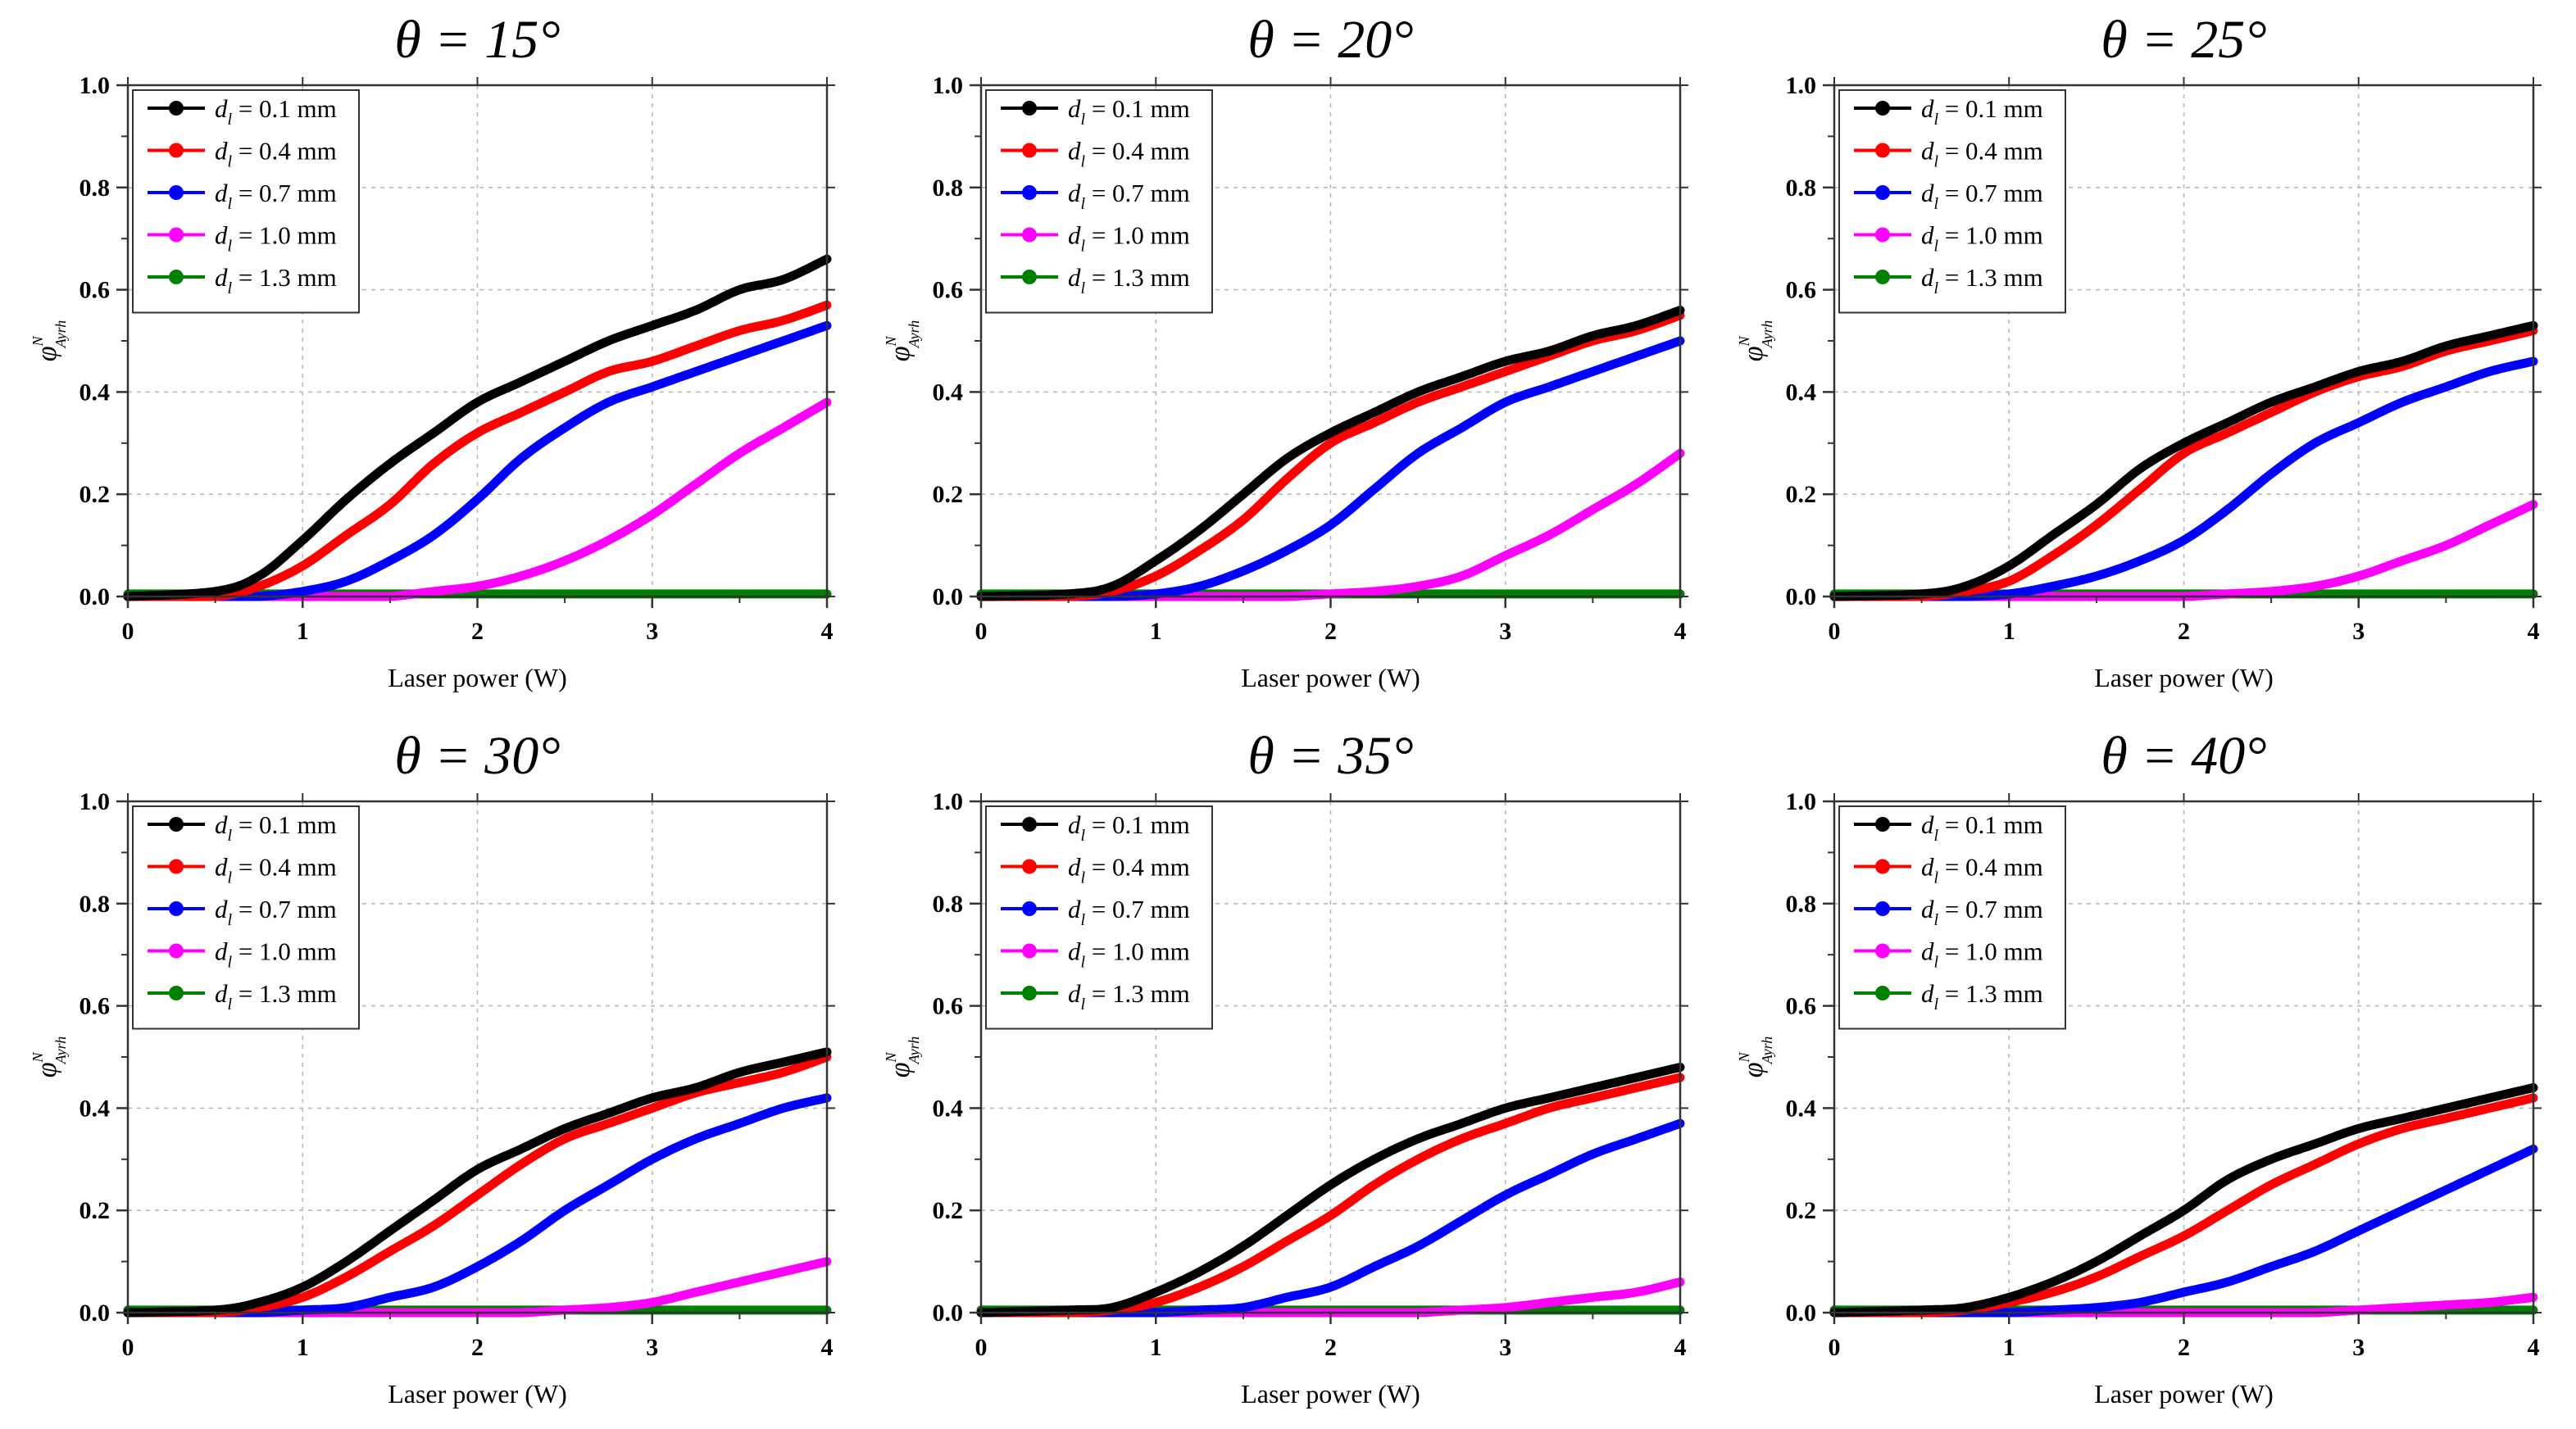 This screenshot has height=1429, width=2576. What do you see at coordinates (2534, 1347) in the screenshot?
I see `x-tick-label: 4` at bounding box center [2534, 1347].